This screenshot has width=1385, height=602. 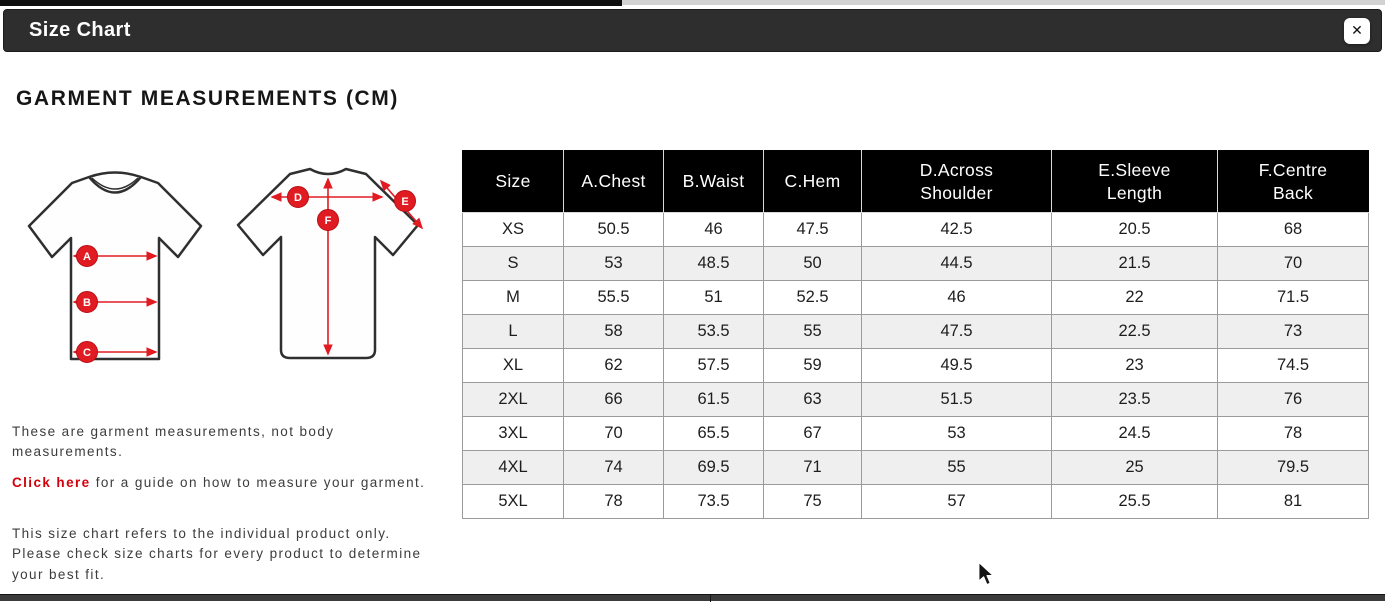 I want to click on measurement-cell: 81, so click(x=1293, y=501).